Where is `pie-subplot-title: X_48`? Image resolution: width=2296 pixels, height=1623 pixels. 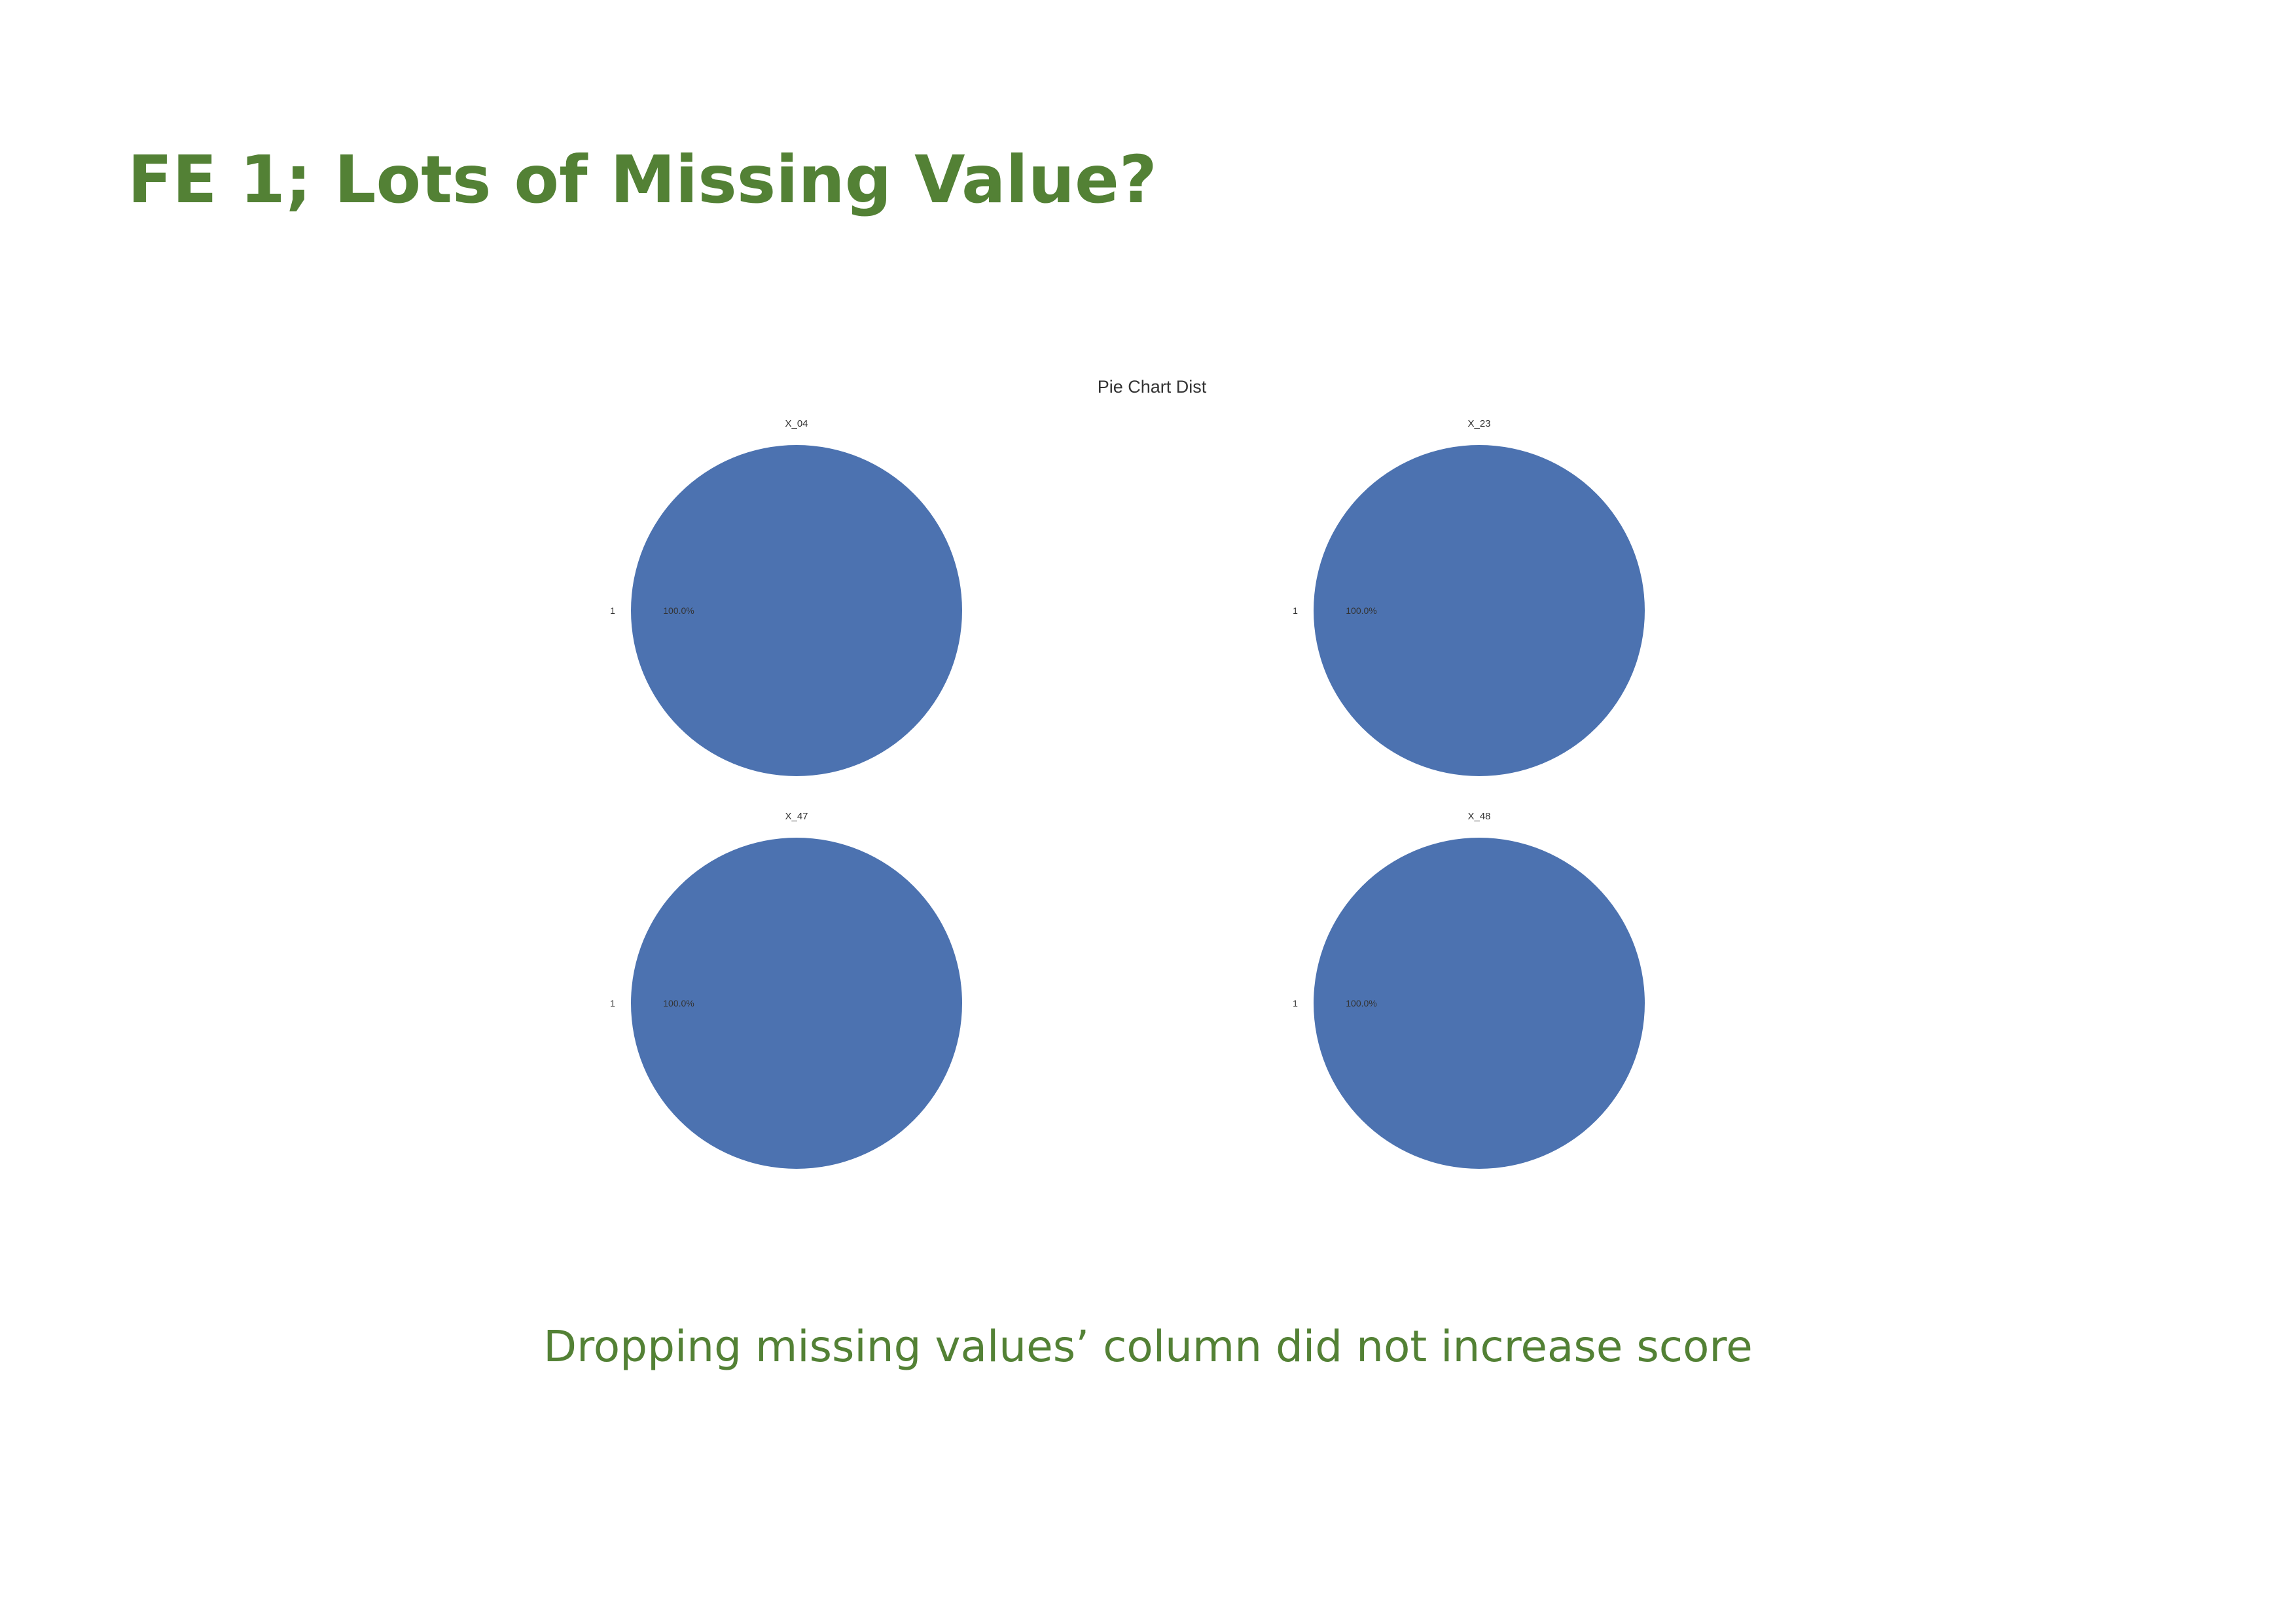 pie-subplot-title: X_48 is located at coordinates (1478, 816).